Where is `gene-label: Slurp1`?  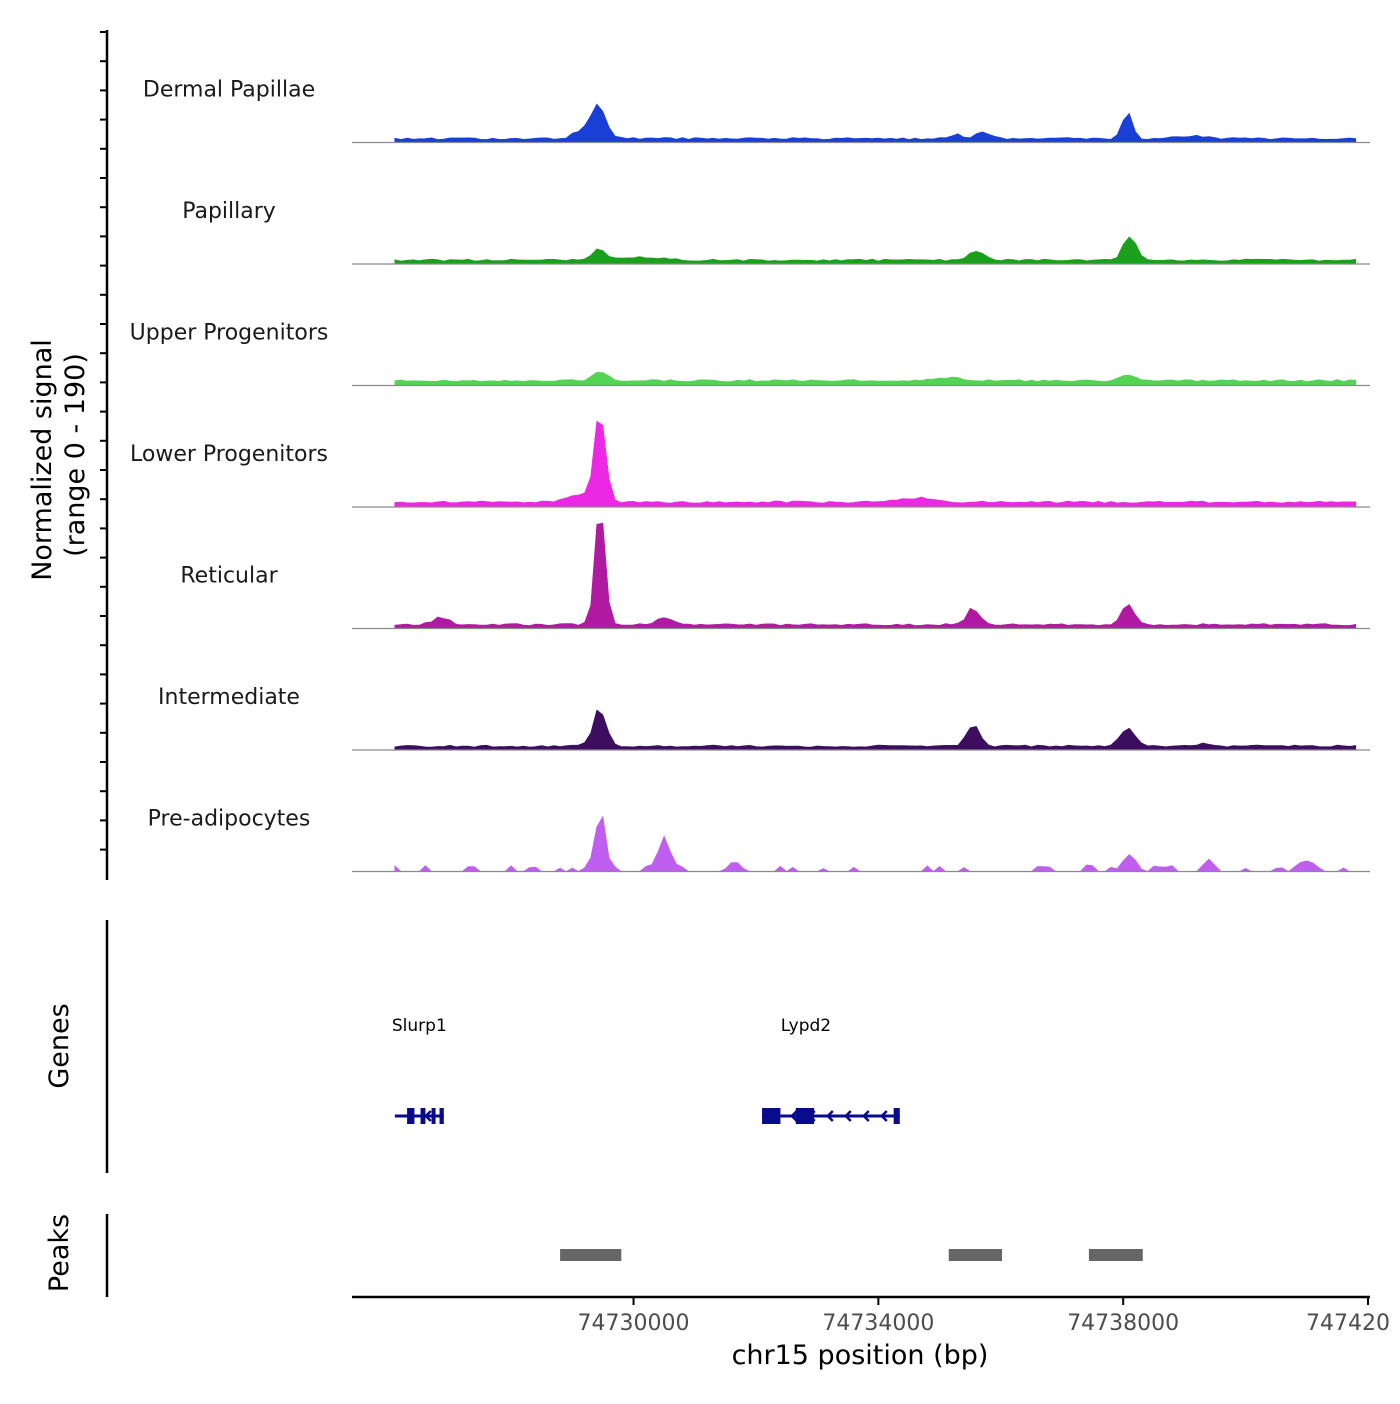
gene-label: Slurp1 is located at coordinates (419, 1026).